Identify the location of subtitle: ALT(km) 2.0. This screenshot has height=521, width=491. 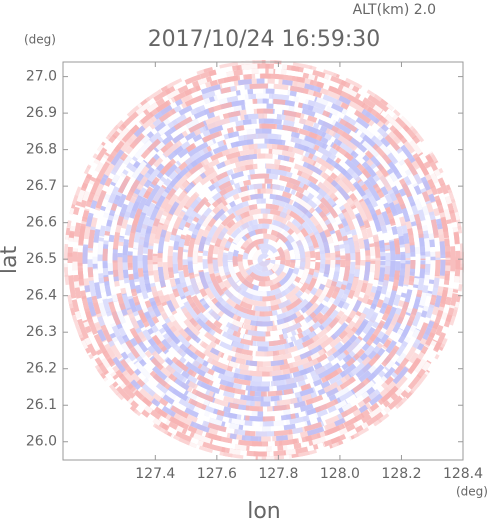
(394, 10).